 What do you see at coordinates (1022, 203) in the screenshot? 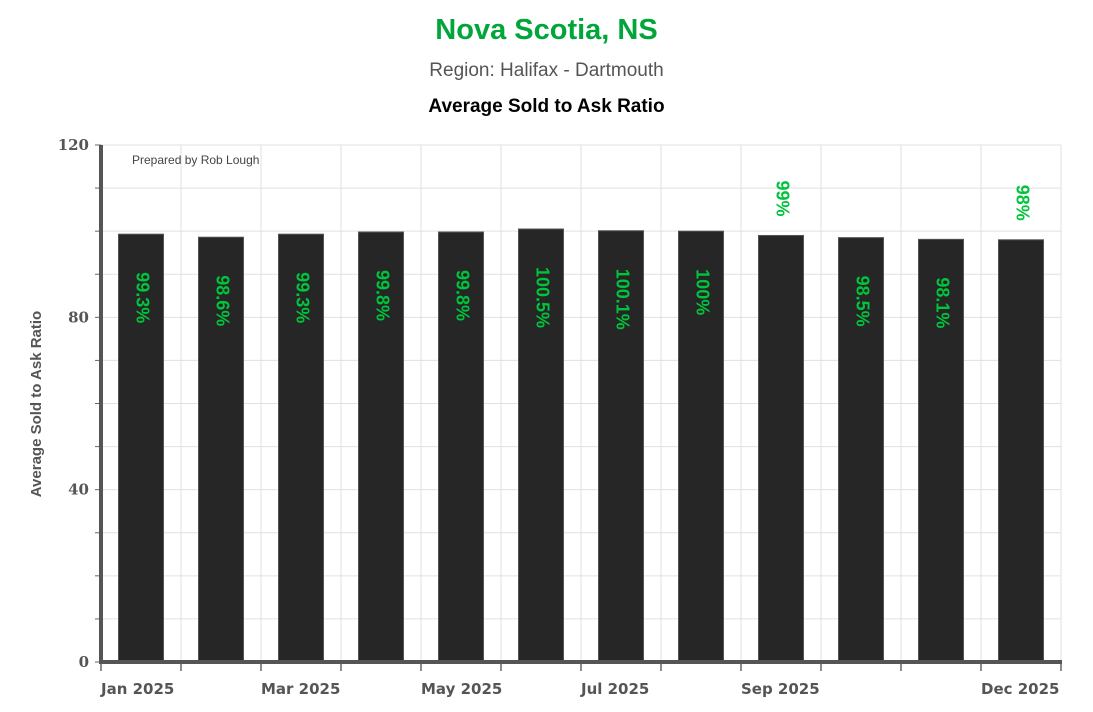
I see `data-label: 98%` at bounding box center [1022, 203].